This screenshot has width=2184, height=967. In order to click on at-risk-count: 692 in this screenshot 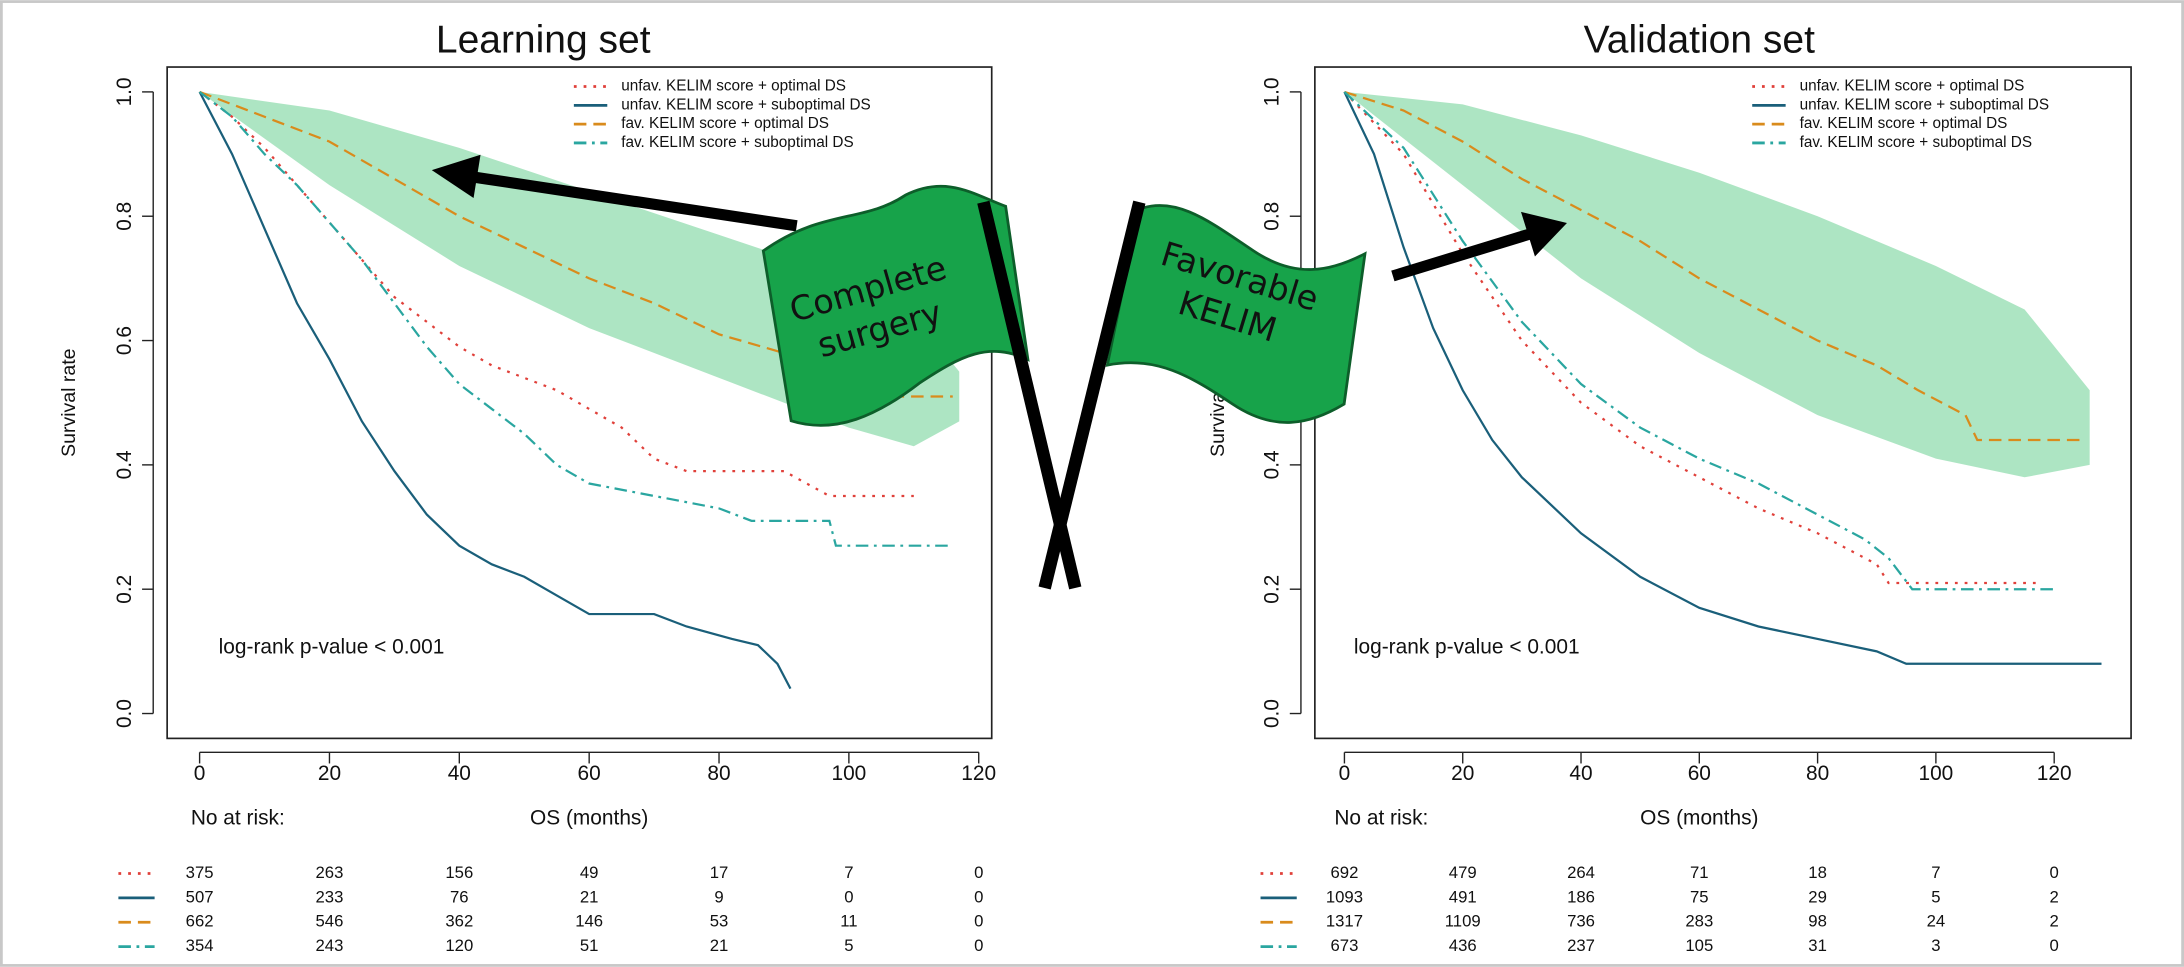, I will do `click(1344, 872)`.